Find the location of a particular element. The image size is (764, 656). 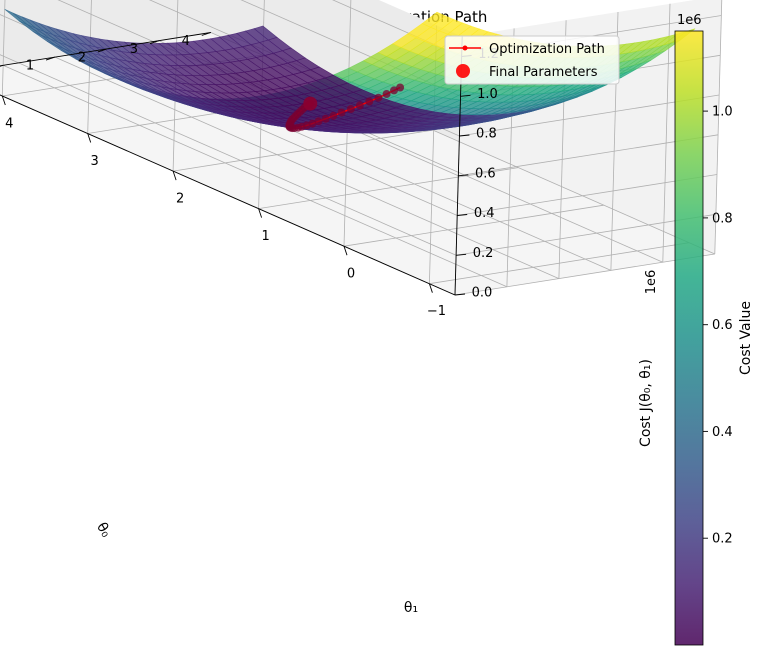

legend-entry-final-parameters: Final Parameters is located at coordinates (543, 72).